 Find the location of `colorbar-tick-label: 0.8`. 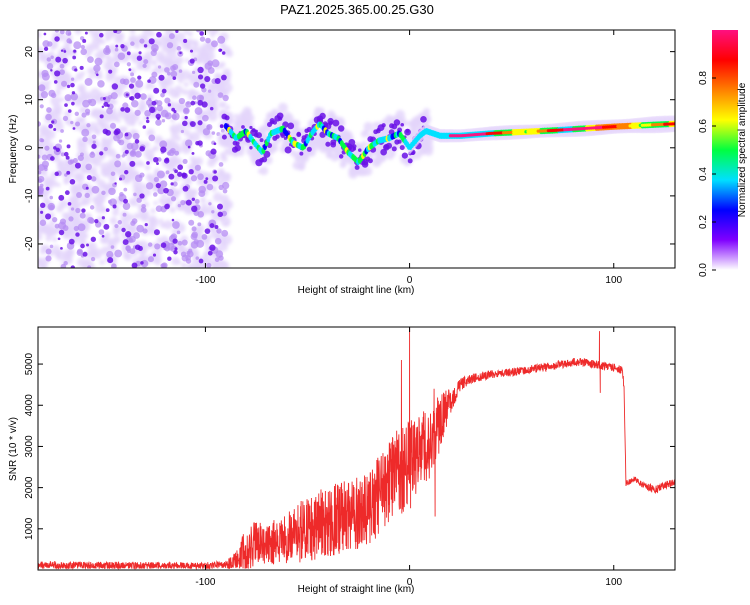

colorbar-tick-label: 0.8 is located at coordinates (703, 78).